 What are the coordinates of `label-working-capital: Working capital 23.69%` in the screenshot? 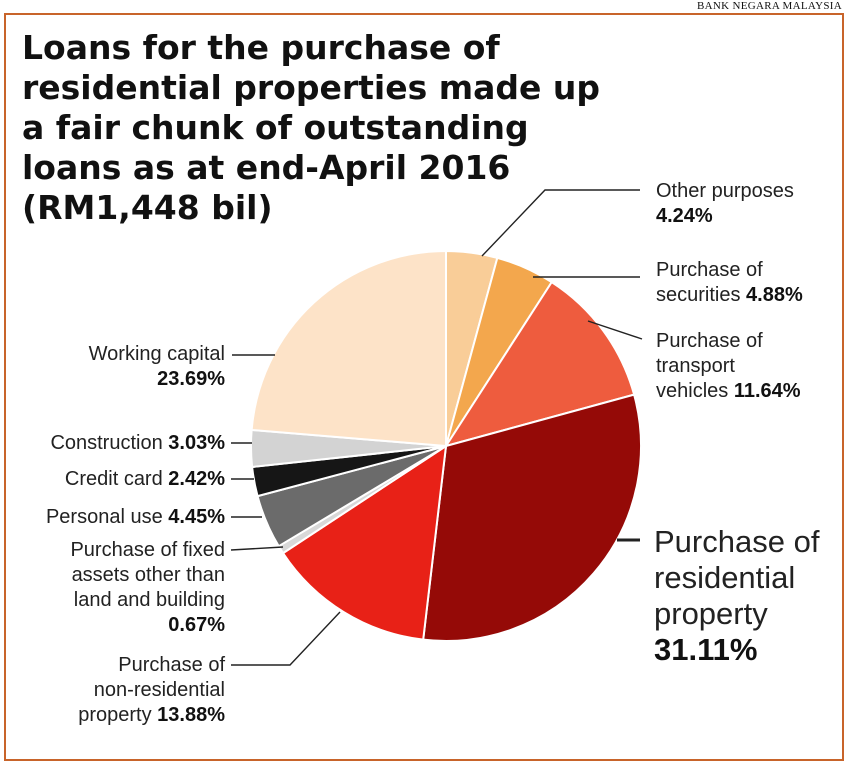 It's located at (156, 366).